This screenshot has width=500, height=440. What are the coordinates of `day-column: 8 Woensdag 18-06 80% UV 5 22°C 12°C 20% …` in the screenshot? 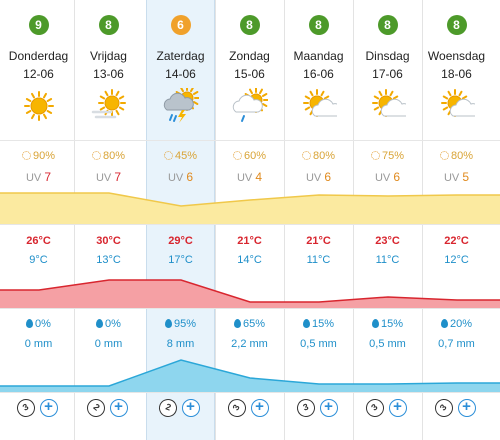 It's located at (456, 220).